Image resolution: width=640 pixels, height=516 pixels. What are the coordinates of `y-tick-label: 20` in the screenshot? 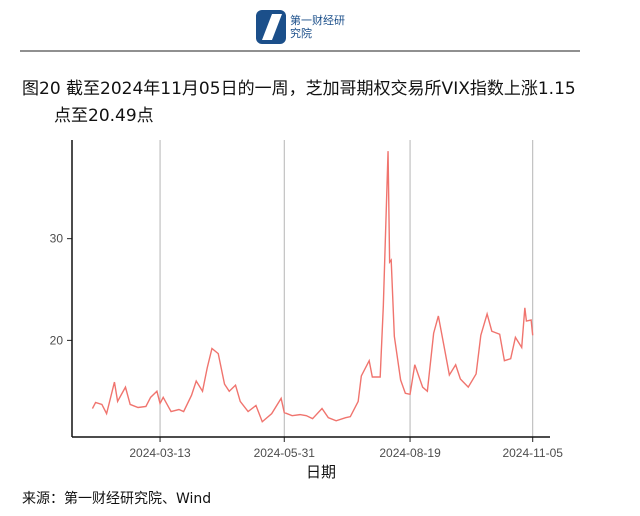 It's located at (57, 340).